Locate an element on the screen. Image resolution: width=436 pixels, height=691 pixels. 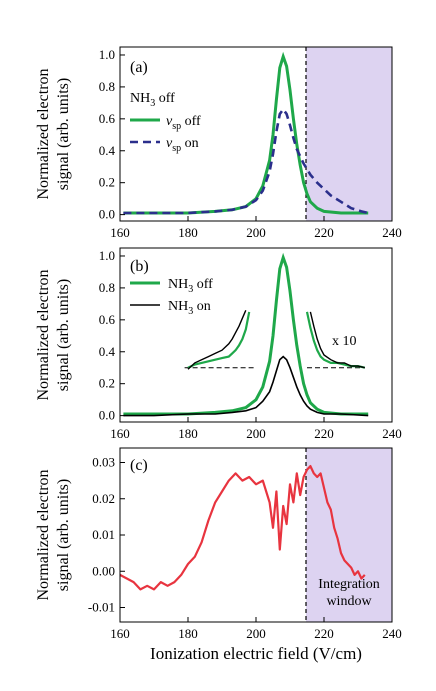
panel-b-zoom-nh3-on-right is located at coordinates (337, 340).